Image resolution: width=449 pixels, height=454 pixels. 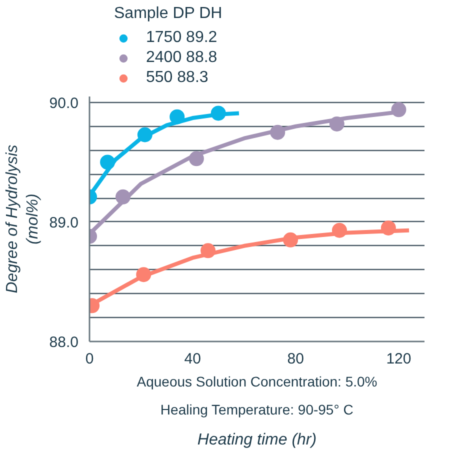 I want to click on x-axis-title: Heating time (hr), so click(x=257, y=440).